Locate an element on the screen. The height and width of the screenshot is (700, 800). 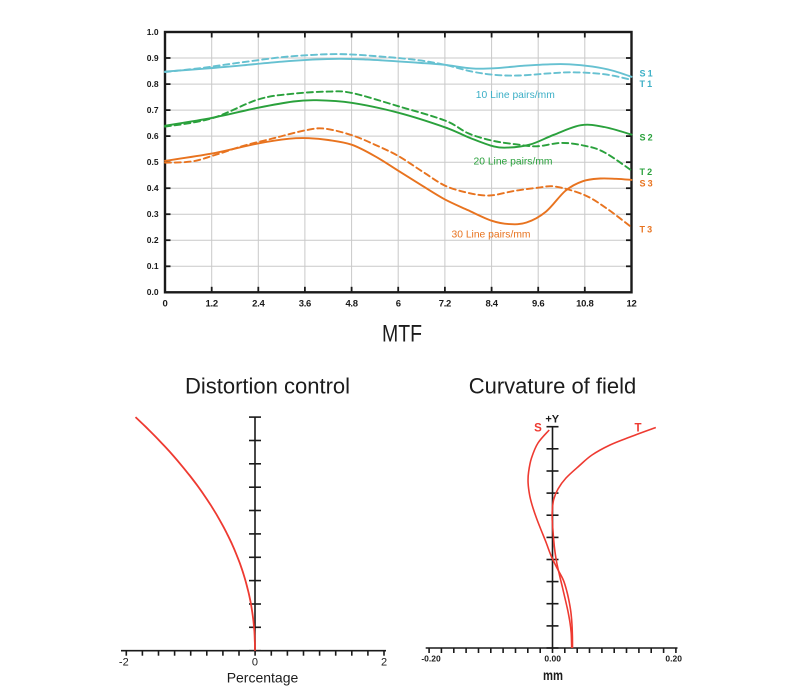
svg-text: 1.2 is located at coordinates (212, 303).